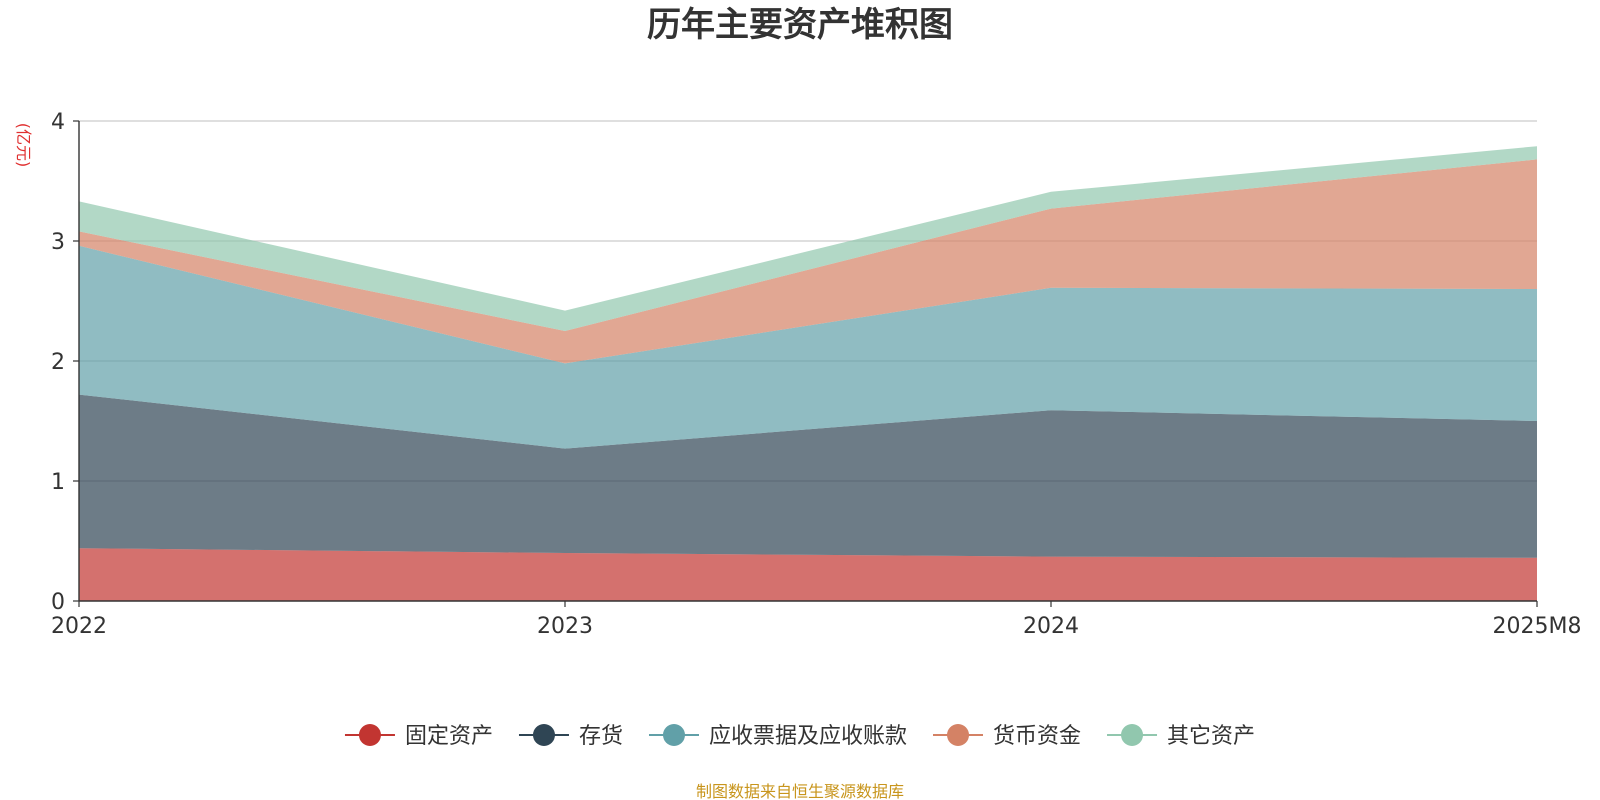 The image size is (1600, 800). Describe the element at coordinates (1037, 736) in the screenshot. I see `legend-label: 货币资金` at that location.